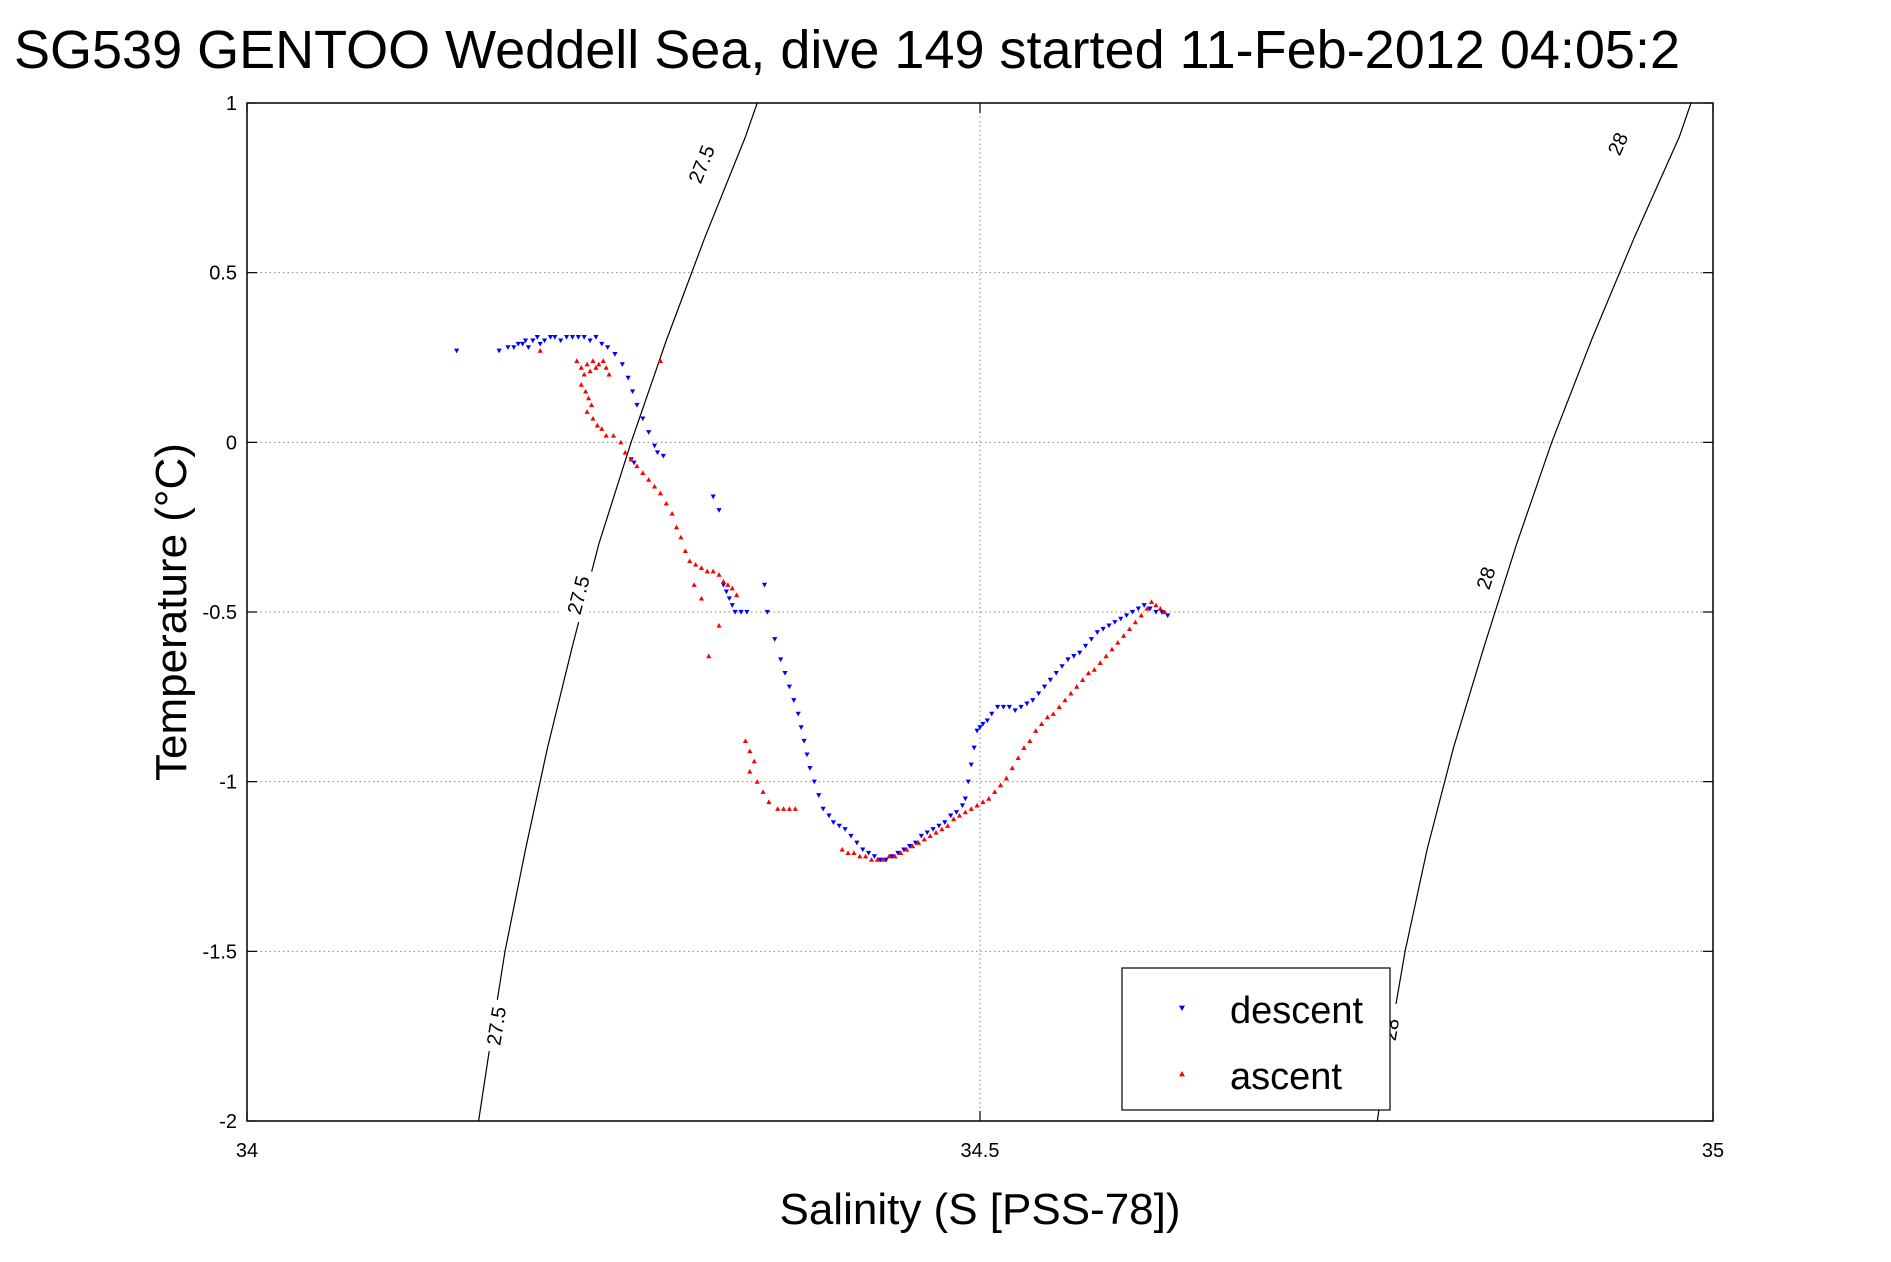 This screenshot has height=1262, width=1891. Describe the element at coordinates (228, 1122) in the screenshot. I see `y-tick-label: -2` at that location.